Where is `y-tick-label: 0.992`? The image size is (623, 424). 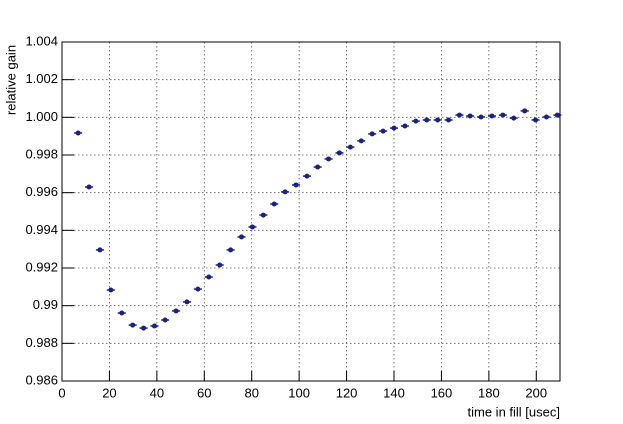
y-tick-label: 0.992 is located at coordinates (41, 266).